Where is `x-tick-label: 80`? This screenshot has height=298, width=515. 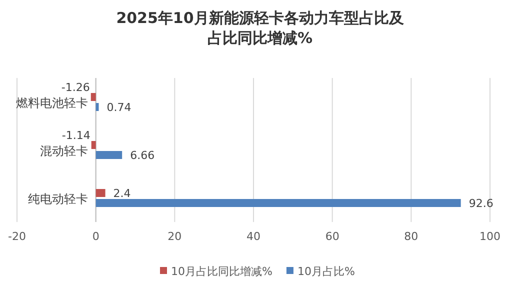 x-tick-label: 80 is located at coordinates (411, 236).